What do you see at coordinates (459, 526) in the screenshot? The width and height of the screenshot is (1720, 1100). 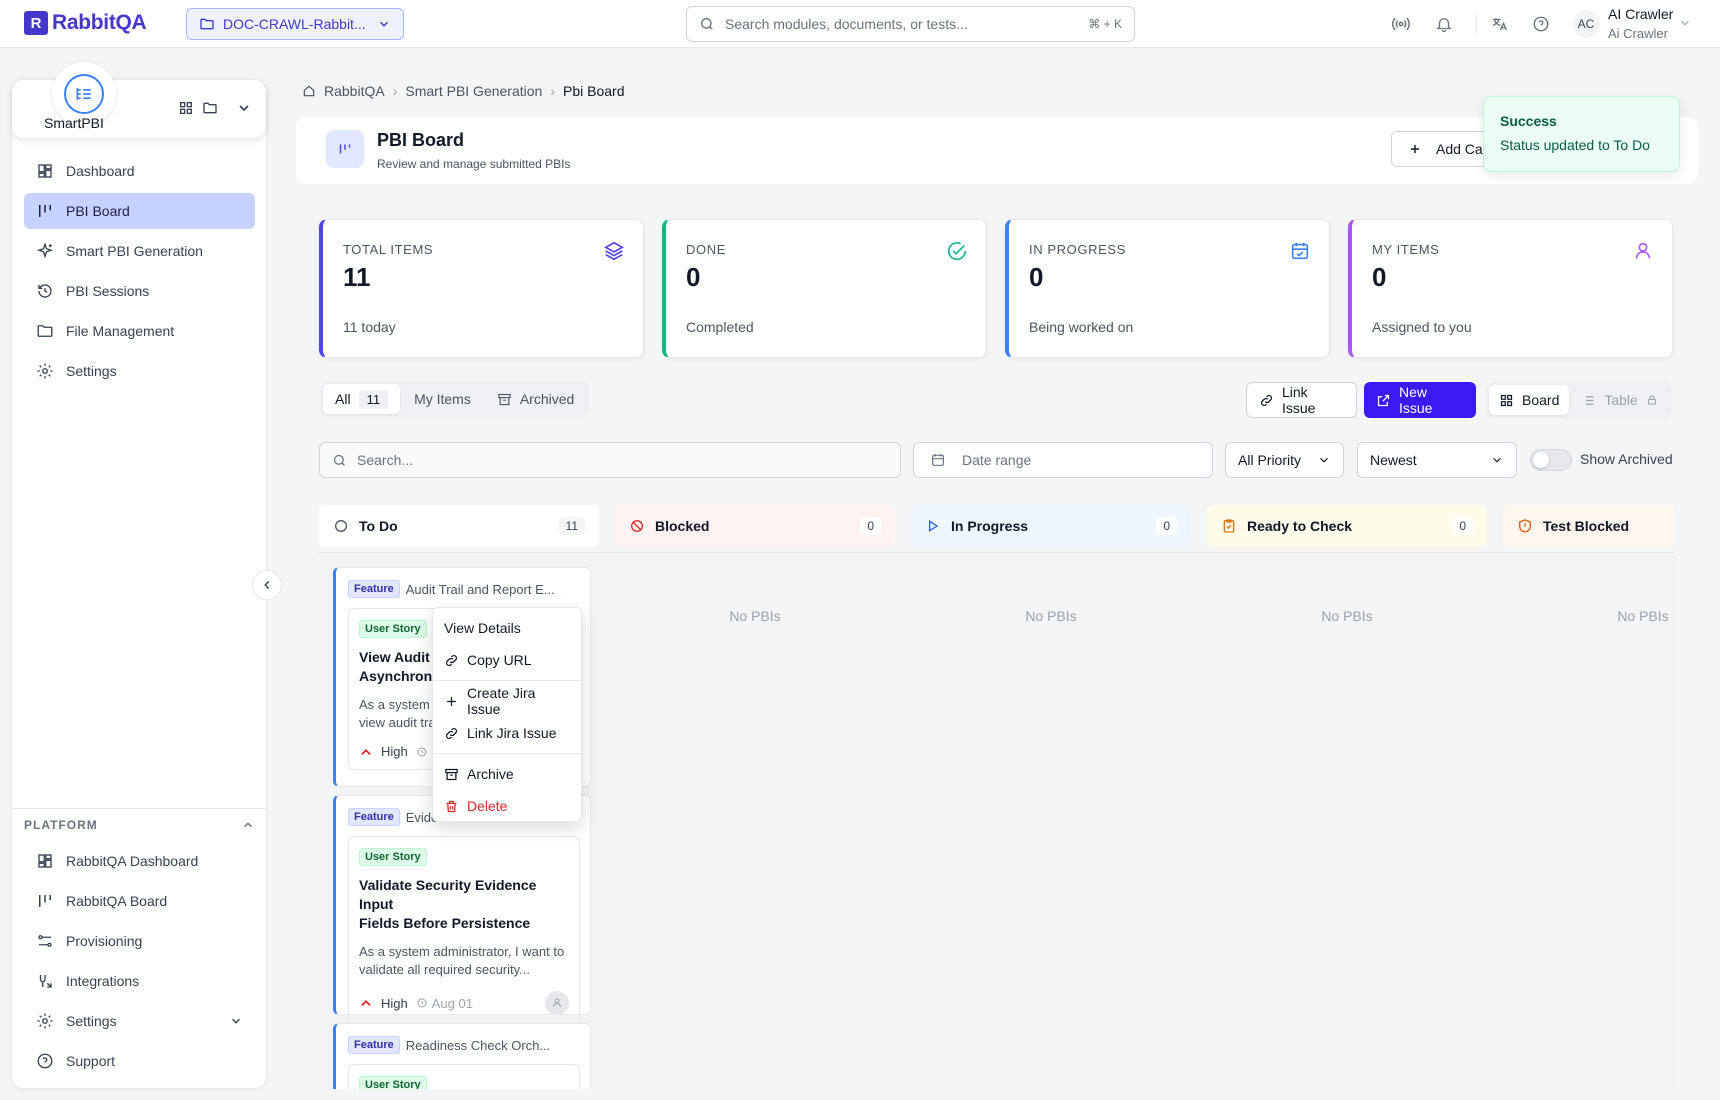 I see `column-header-to-do: To Do 11` at bounding box center [459, 526].